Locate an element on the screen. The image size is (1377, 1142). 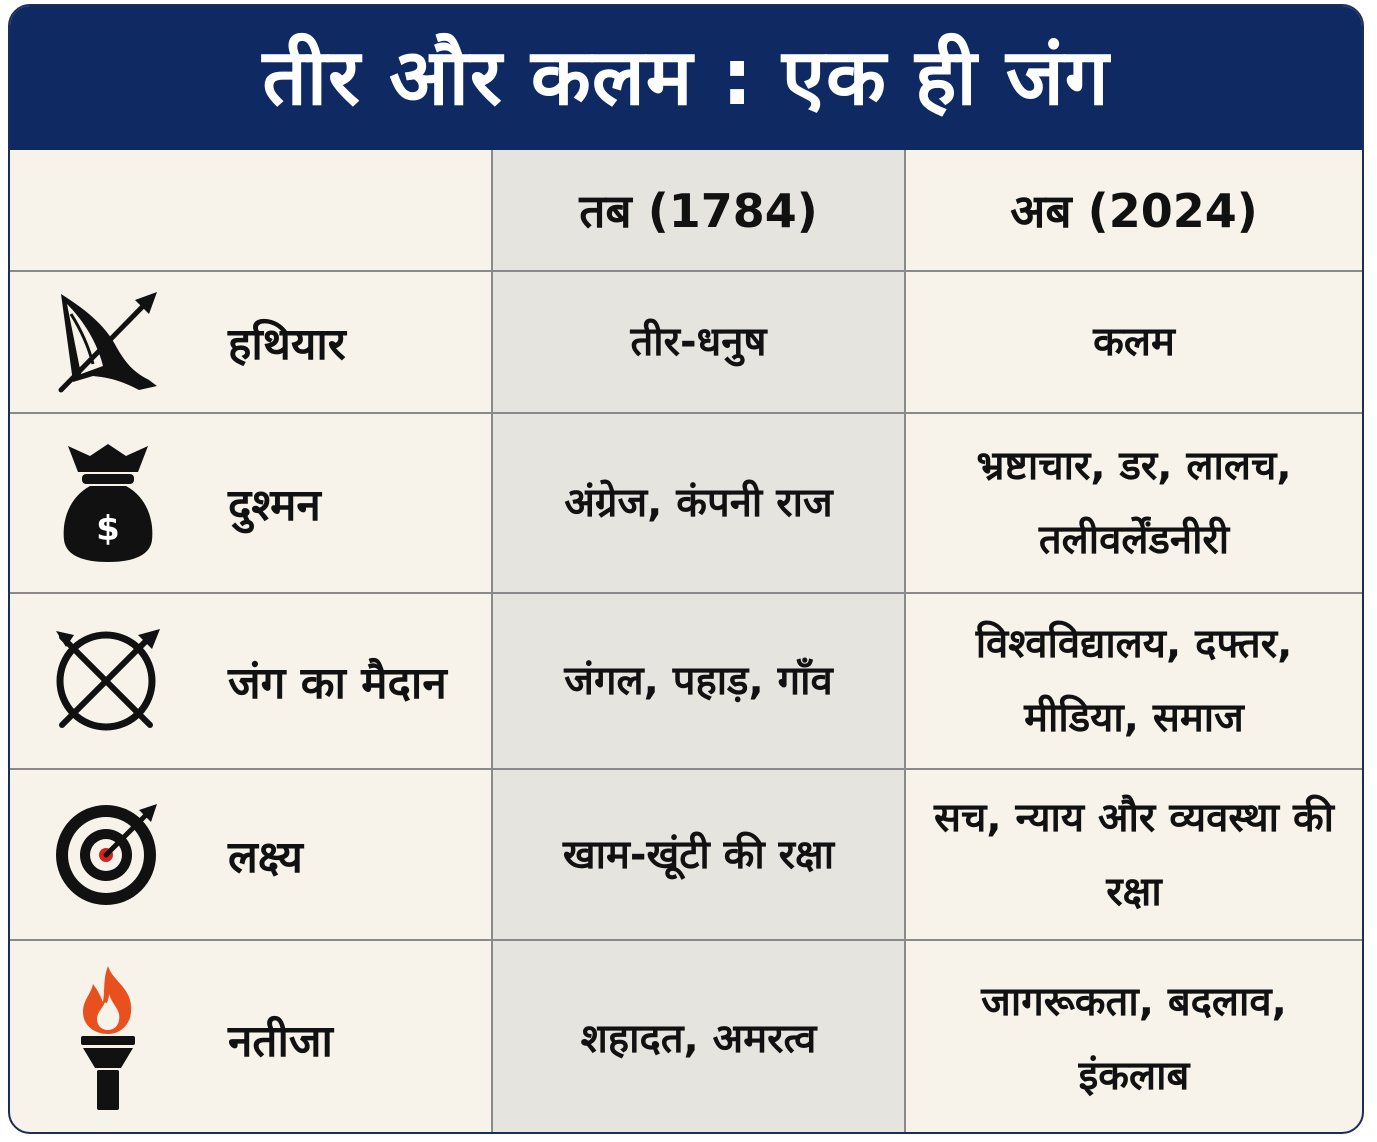
table-row-label: $ दुश्मन is located at coordinates (251, 504).